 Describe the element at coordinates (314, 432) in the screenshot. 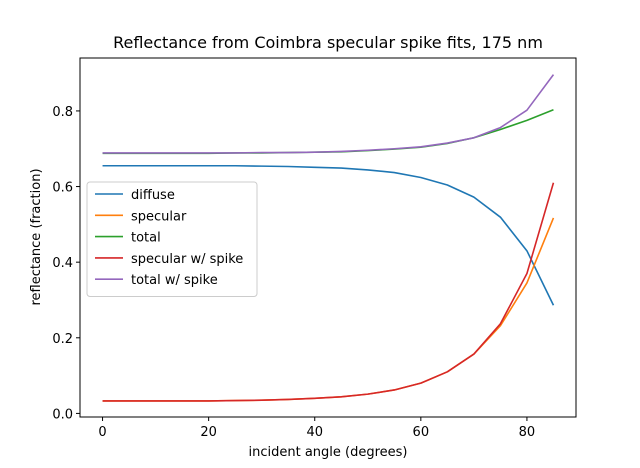

I see `x-tick-label: 40` at that location.